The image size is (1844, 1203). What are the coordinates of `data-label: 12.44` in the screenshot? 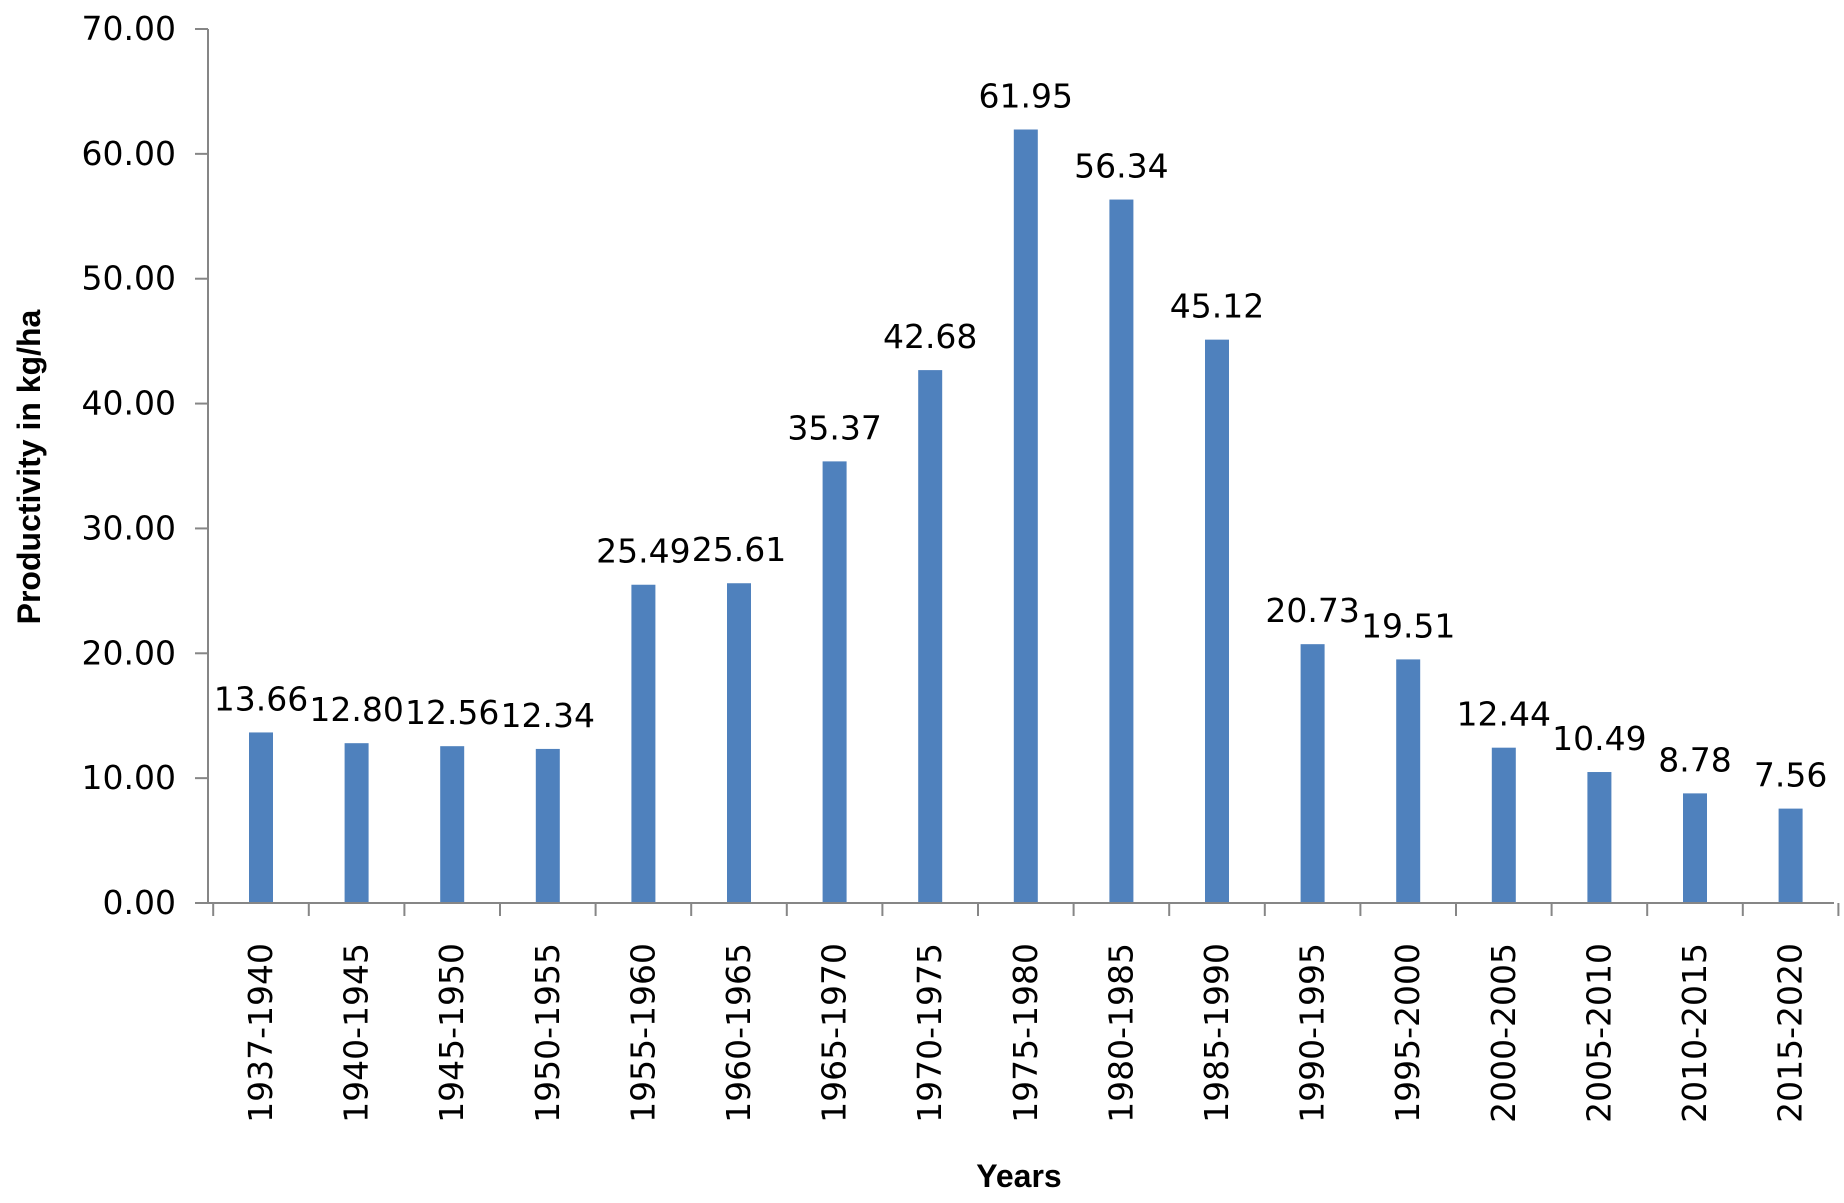 It's located at (1504, 714).